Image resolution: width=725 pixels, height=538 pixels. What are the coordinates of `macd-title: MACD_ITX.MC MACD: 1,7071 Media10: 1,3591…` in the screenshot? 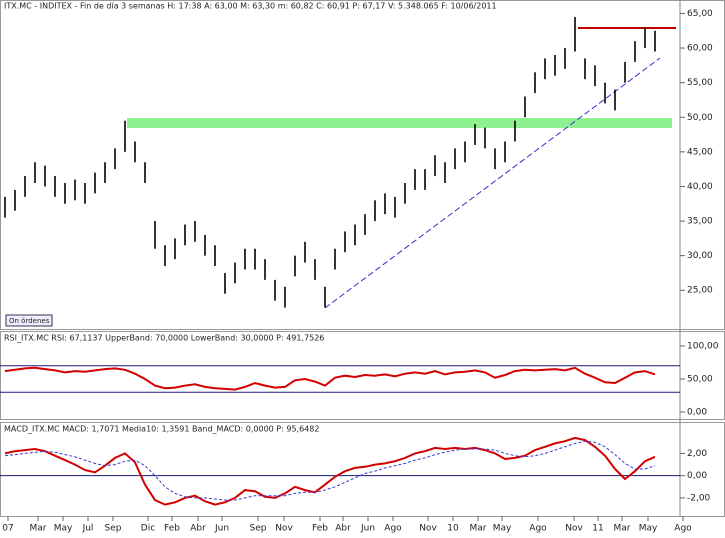 It's located at (161, 429).